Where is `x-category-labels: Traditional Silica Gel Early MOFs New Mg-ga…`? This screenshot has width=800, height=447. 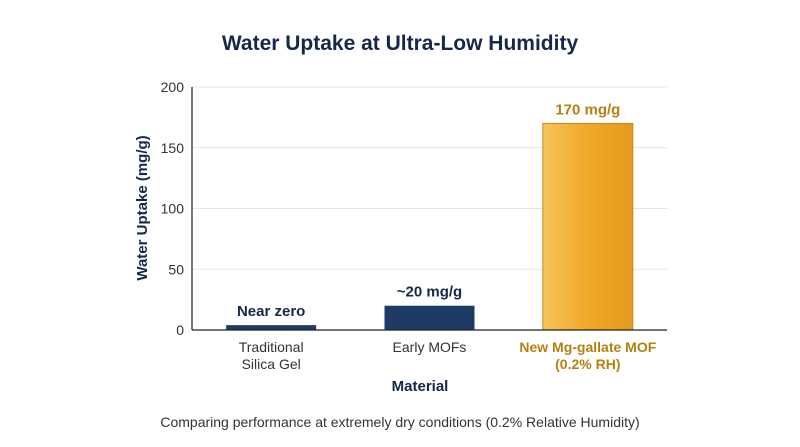
x-category-labels: Traditional Silica Gel Early MOFs New Mg-ga… is located at coordinates (448, 355).